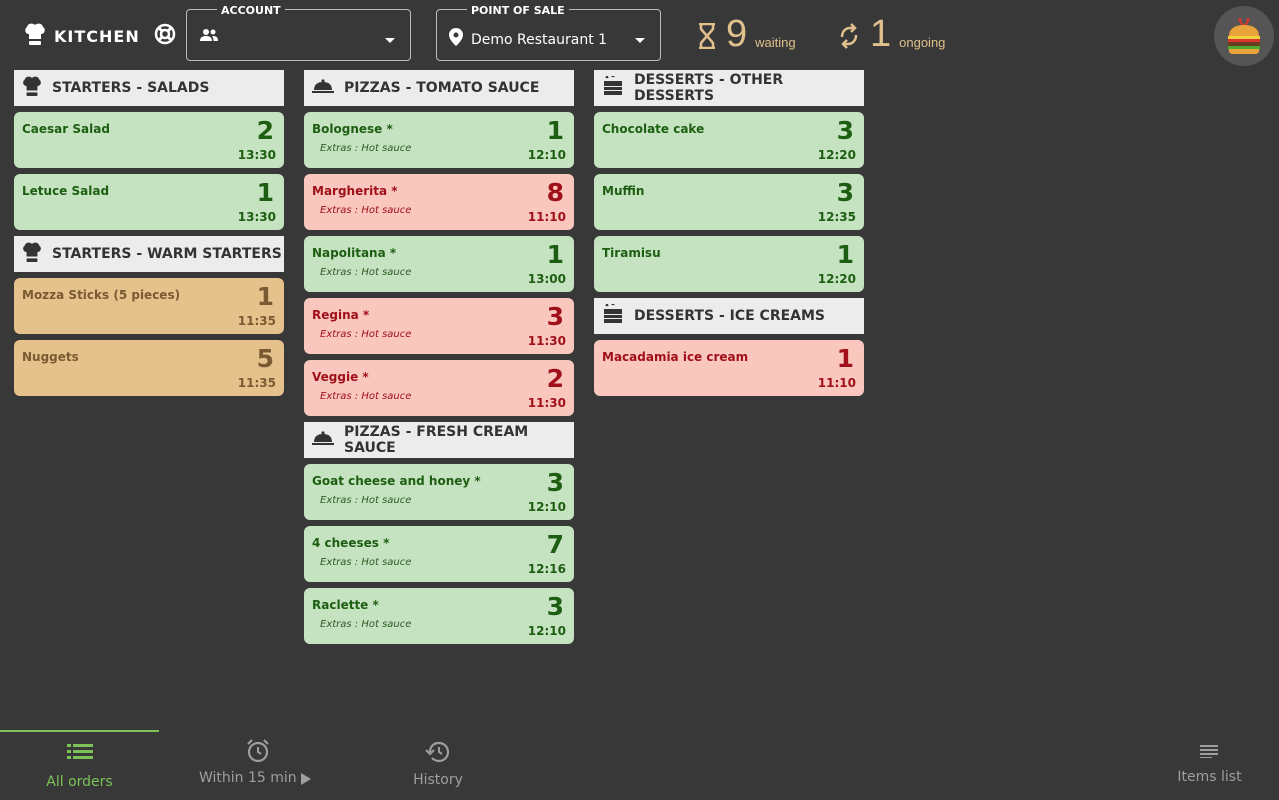 This screenshot has width=1279, height=800. I want to click on avatar, so click(1244, 36).